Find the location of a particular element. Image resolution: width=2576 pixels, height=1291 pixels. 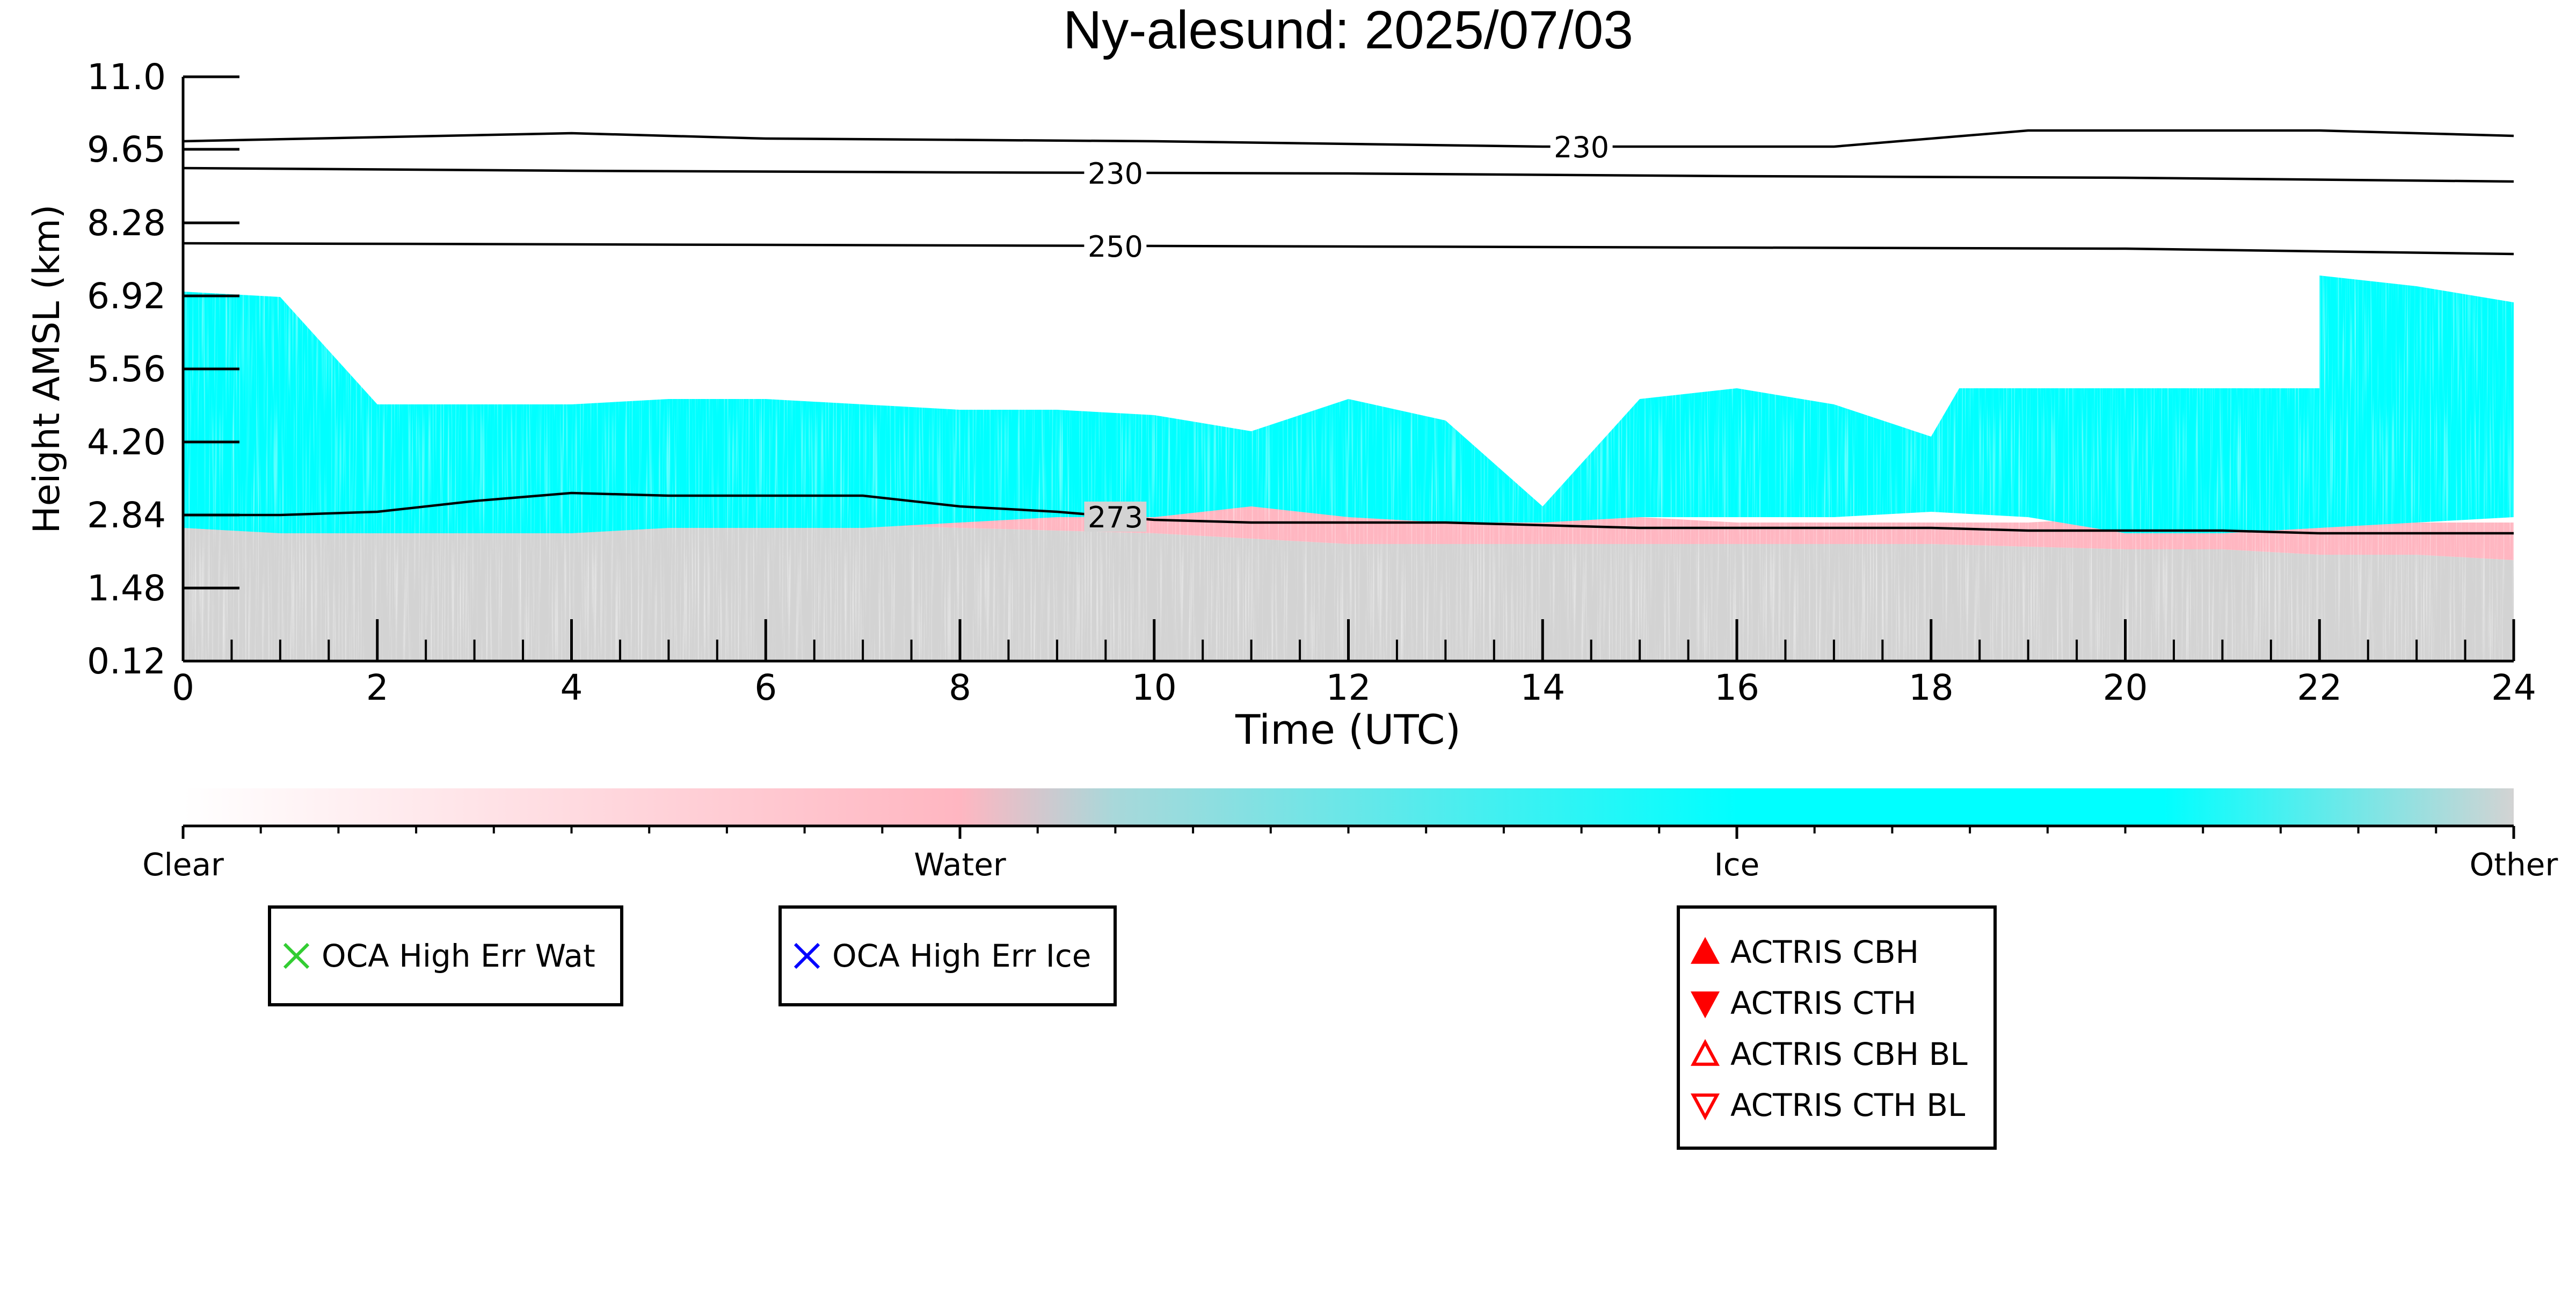

colorbar-label-ice: Ice is located at coordinates (1737, 864).